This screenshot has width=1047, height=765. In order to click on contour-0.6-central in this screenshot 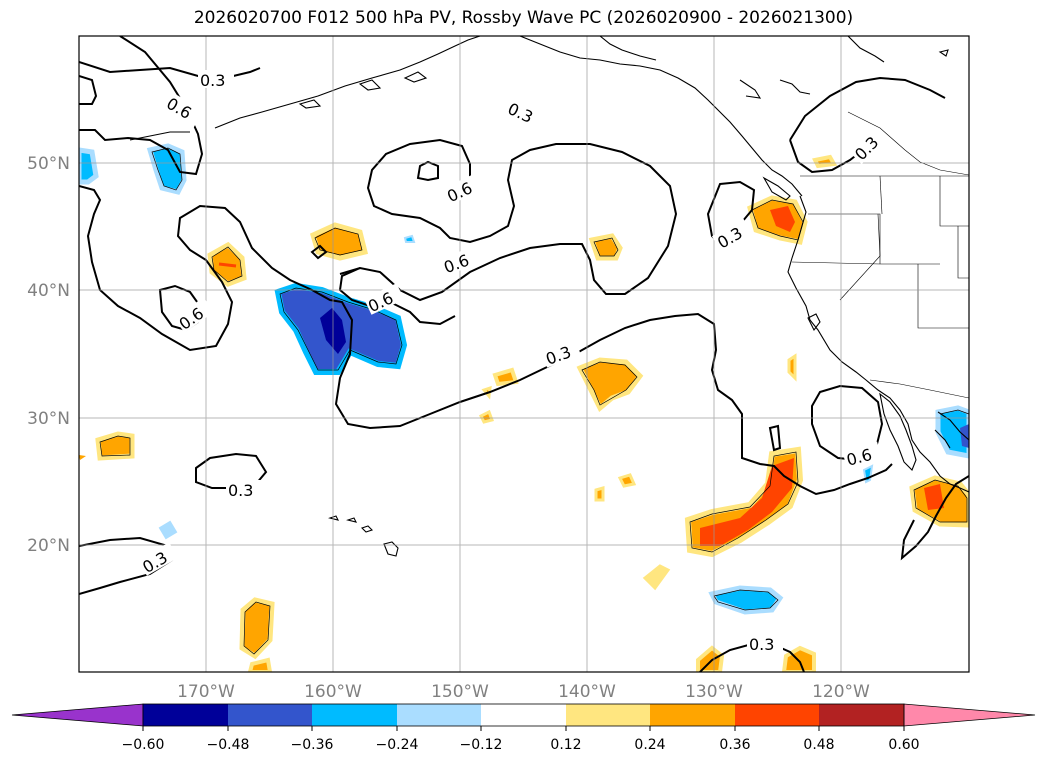, I will do `click(508, 220)`.